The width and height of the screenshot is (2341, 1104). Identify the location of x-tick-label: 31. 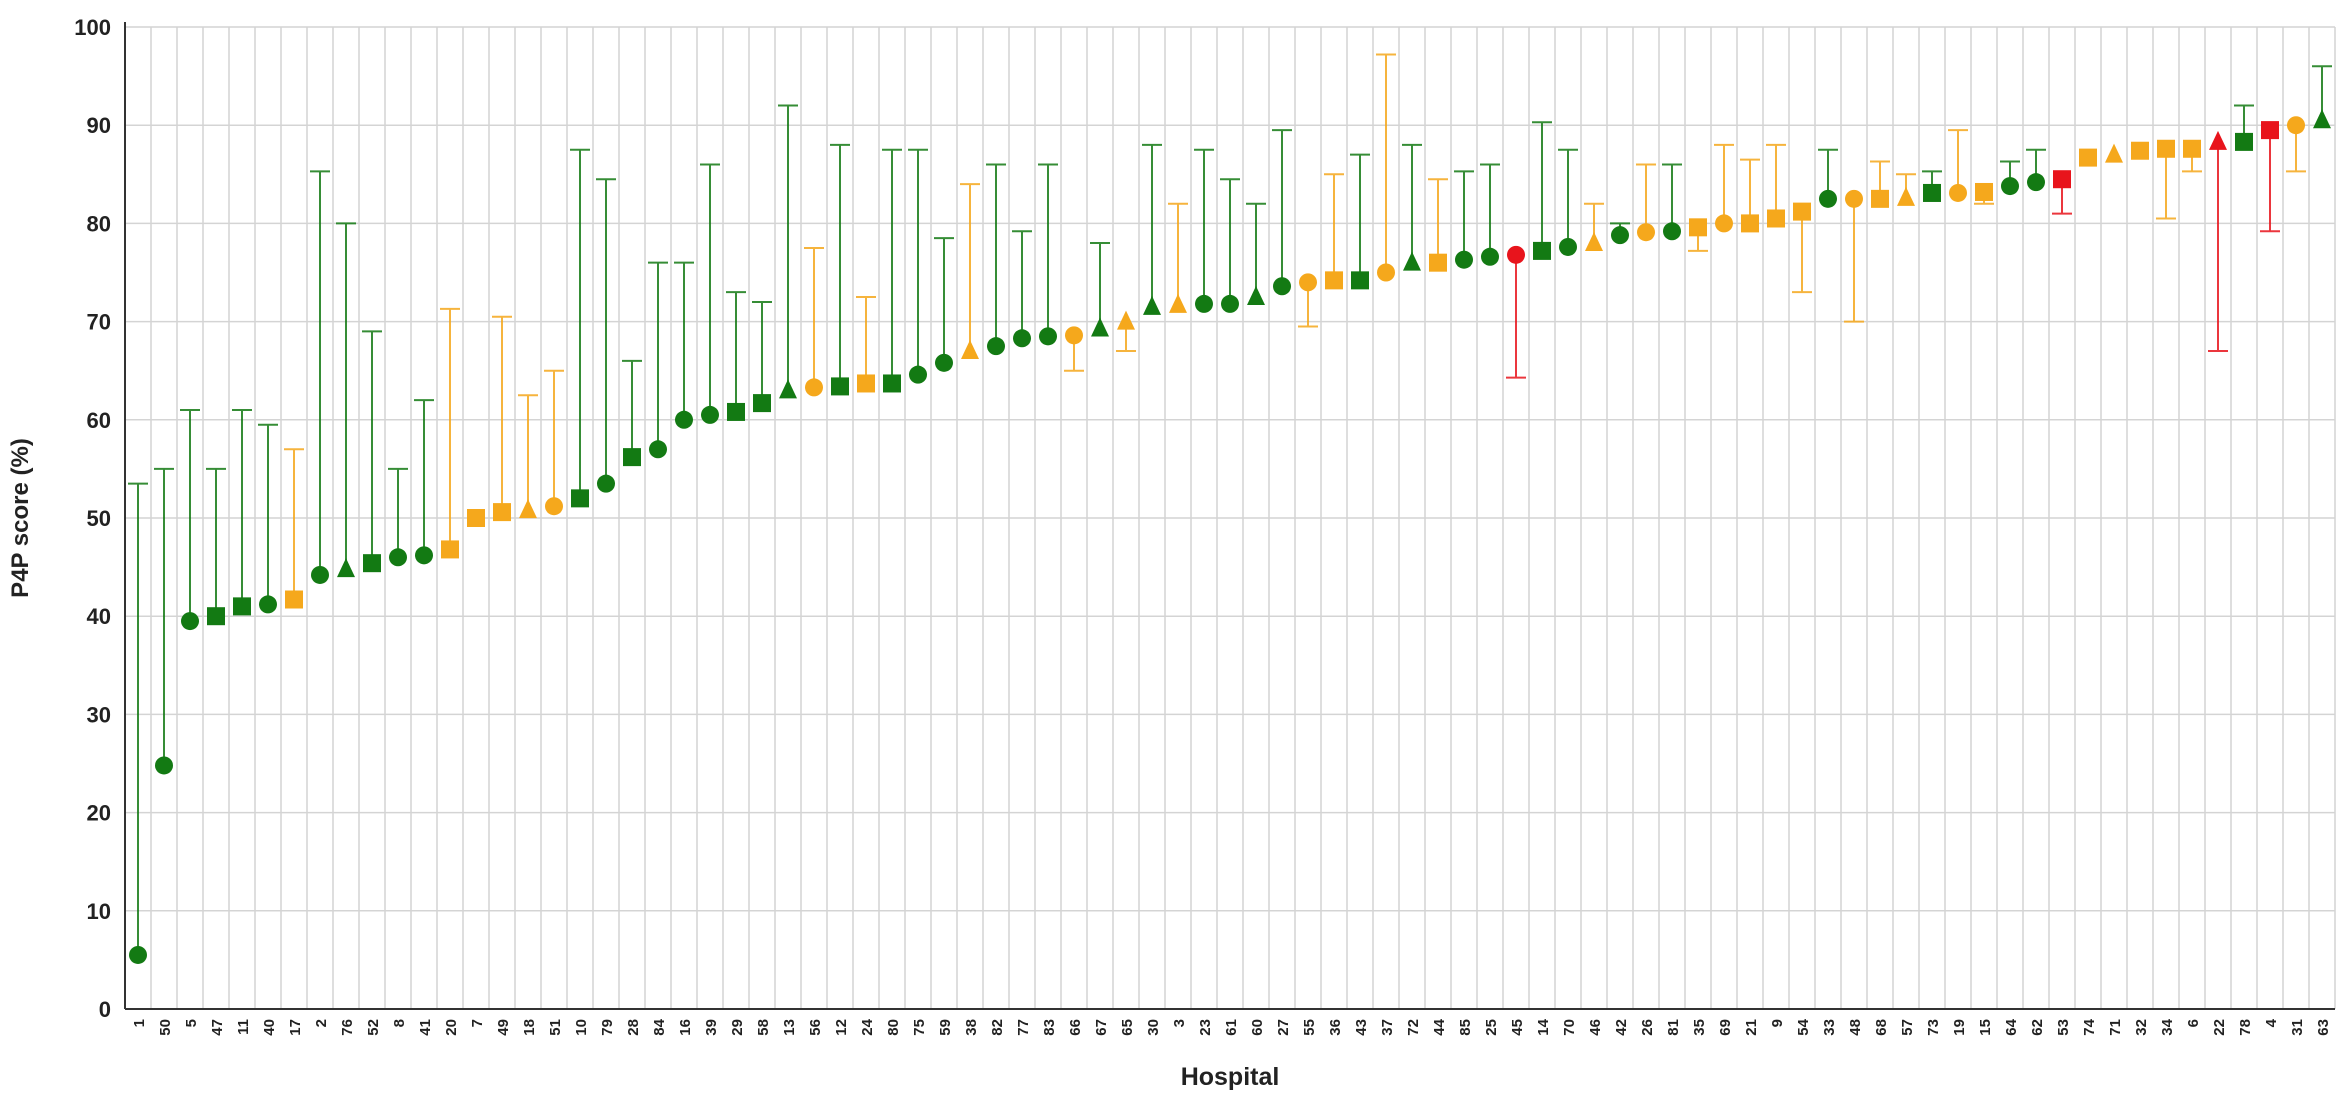
(2297, 1027).